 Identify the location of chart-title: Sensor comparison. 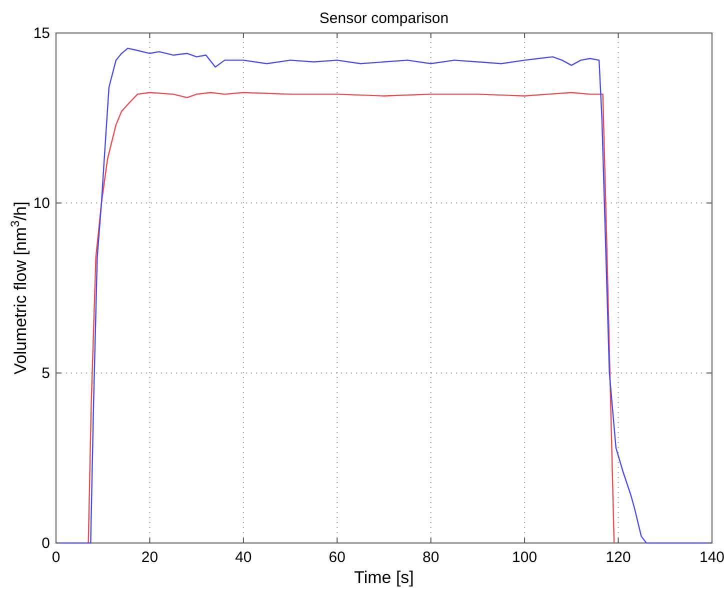
(384, 18).